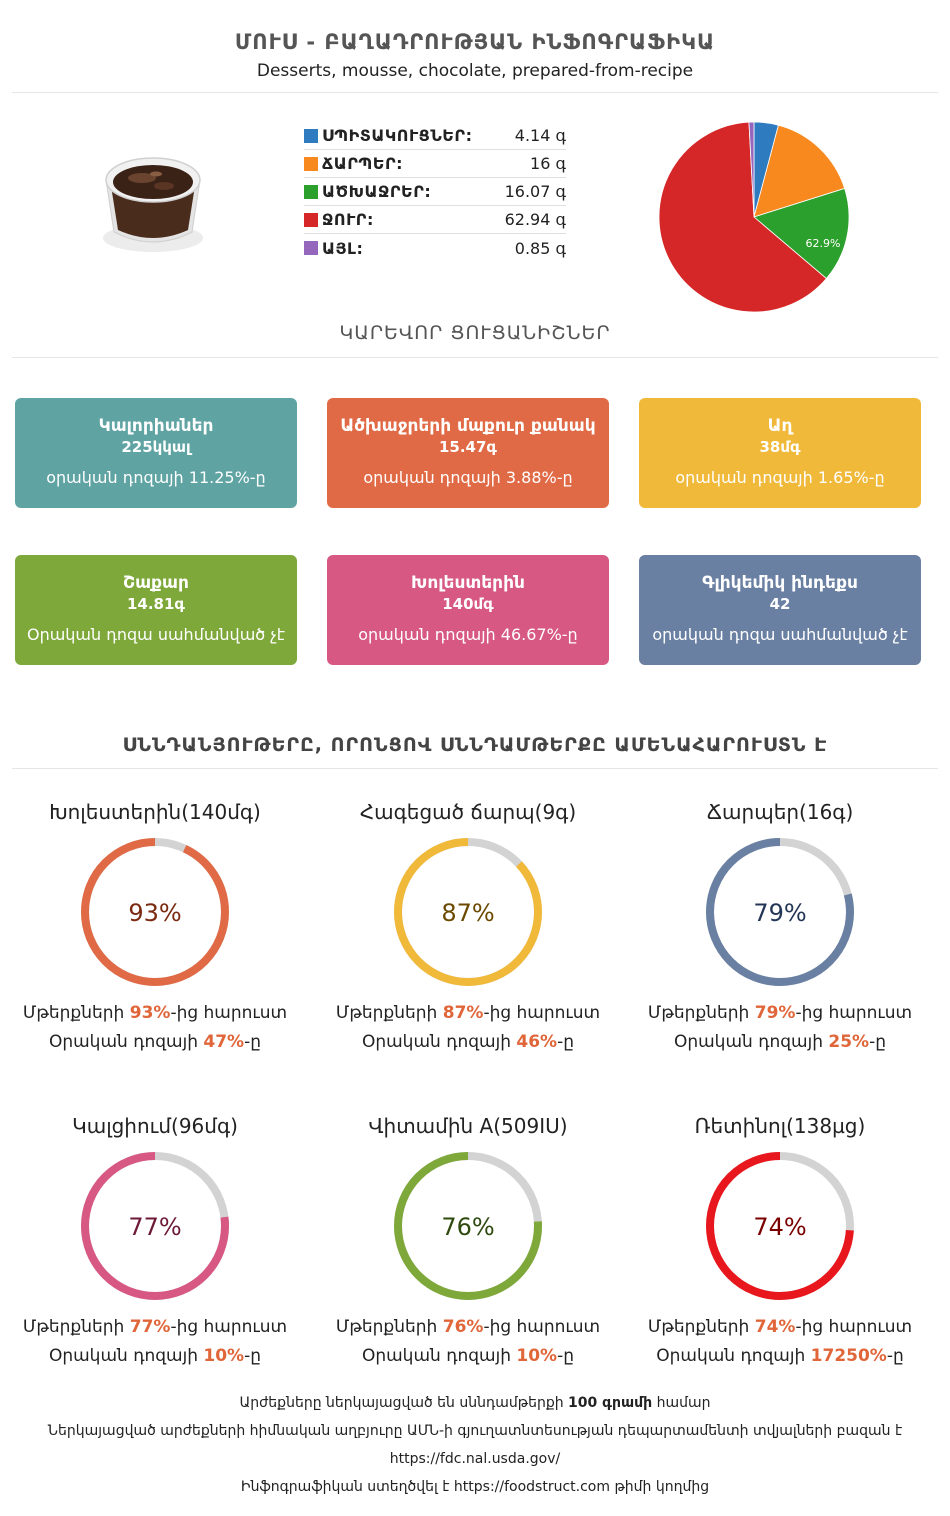 Image resolution: width=950 pixels, height=1516 pixels. What do you see at coordinates (540, 248) in the screenshot?
I see `macro-value: 0.85 գ` at bounding box center [540, 248].